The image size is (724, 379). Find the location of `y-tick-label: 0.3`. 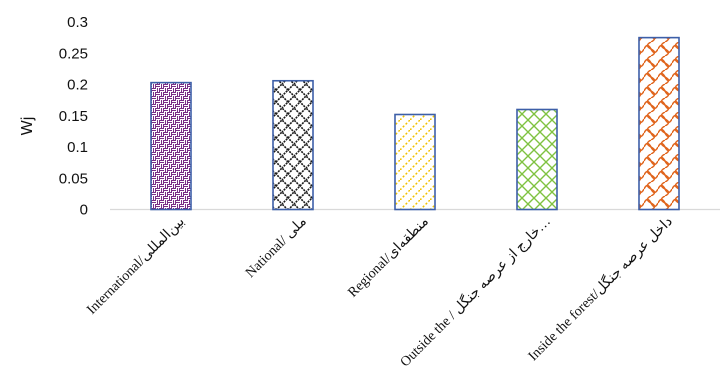

y-tick-label: 0.3 is located at coordinates (77, 22).